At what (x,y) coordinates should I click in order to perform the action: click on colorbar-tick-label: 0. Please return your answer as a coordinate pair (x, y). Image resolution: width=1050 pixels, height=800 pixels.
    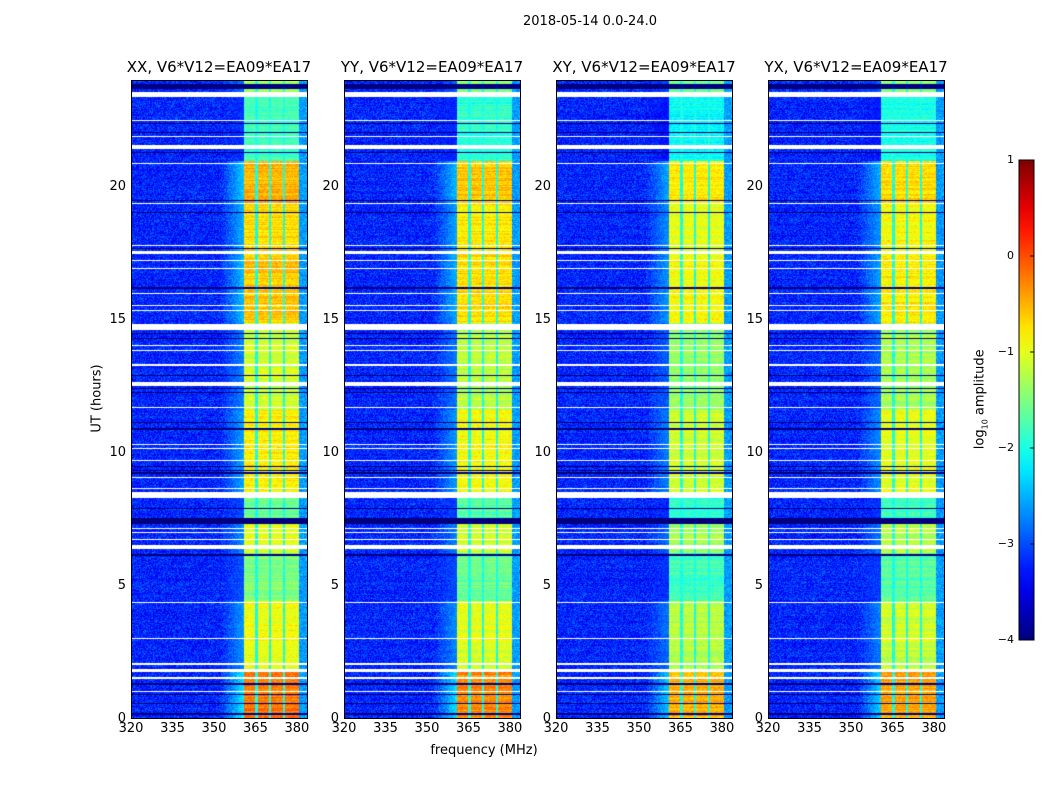
    Looking at the image, I should click on (1010, 255).